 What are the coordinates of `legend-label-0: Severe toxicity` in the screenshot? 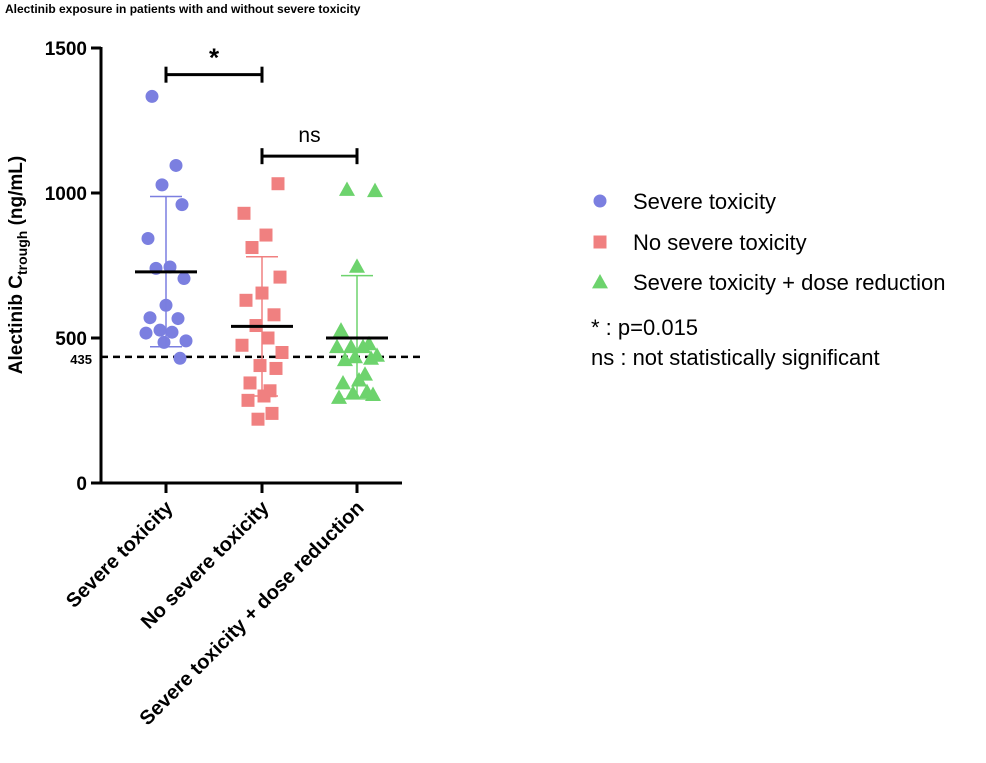 It's located at (704, 201).